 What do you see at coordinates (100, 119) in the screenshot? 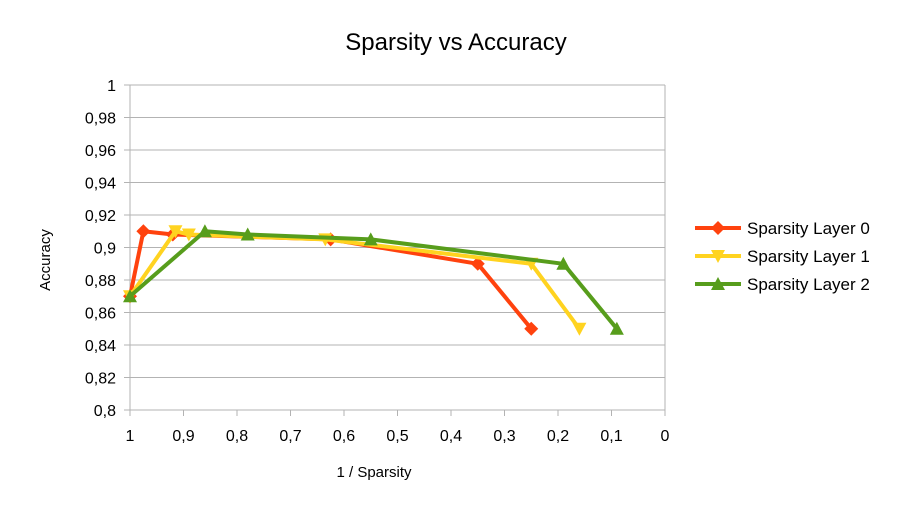
I see `y-tick-label: 0,98` at bounding box center [100, 119].